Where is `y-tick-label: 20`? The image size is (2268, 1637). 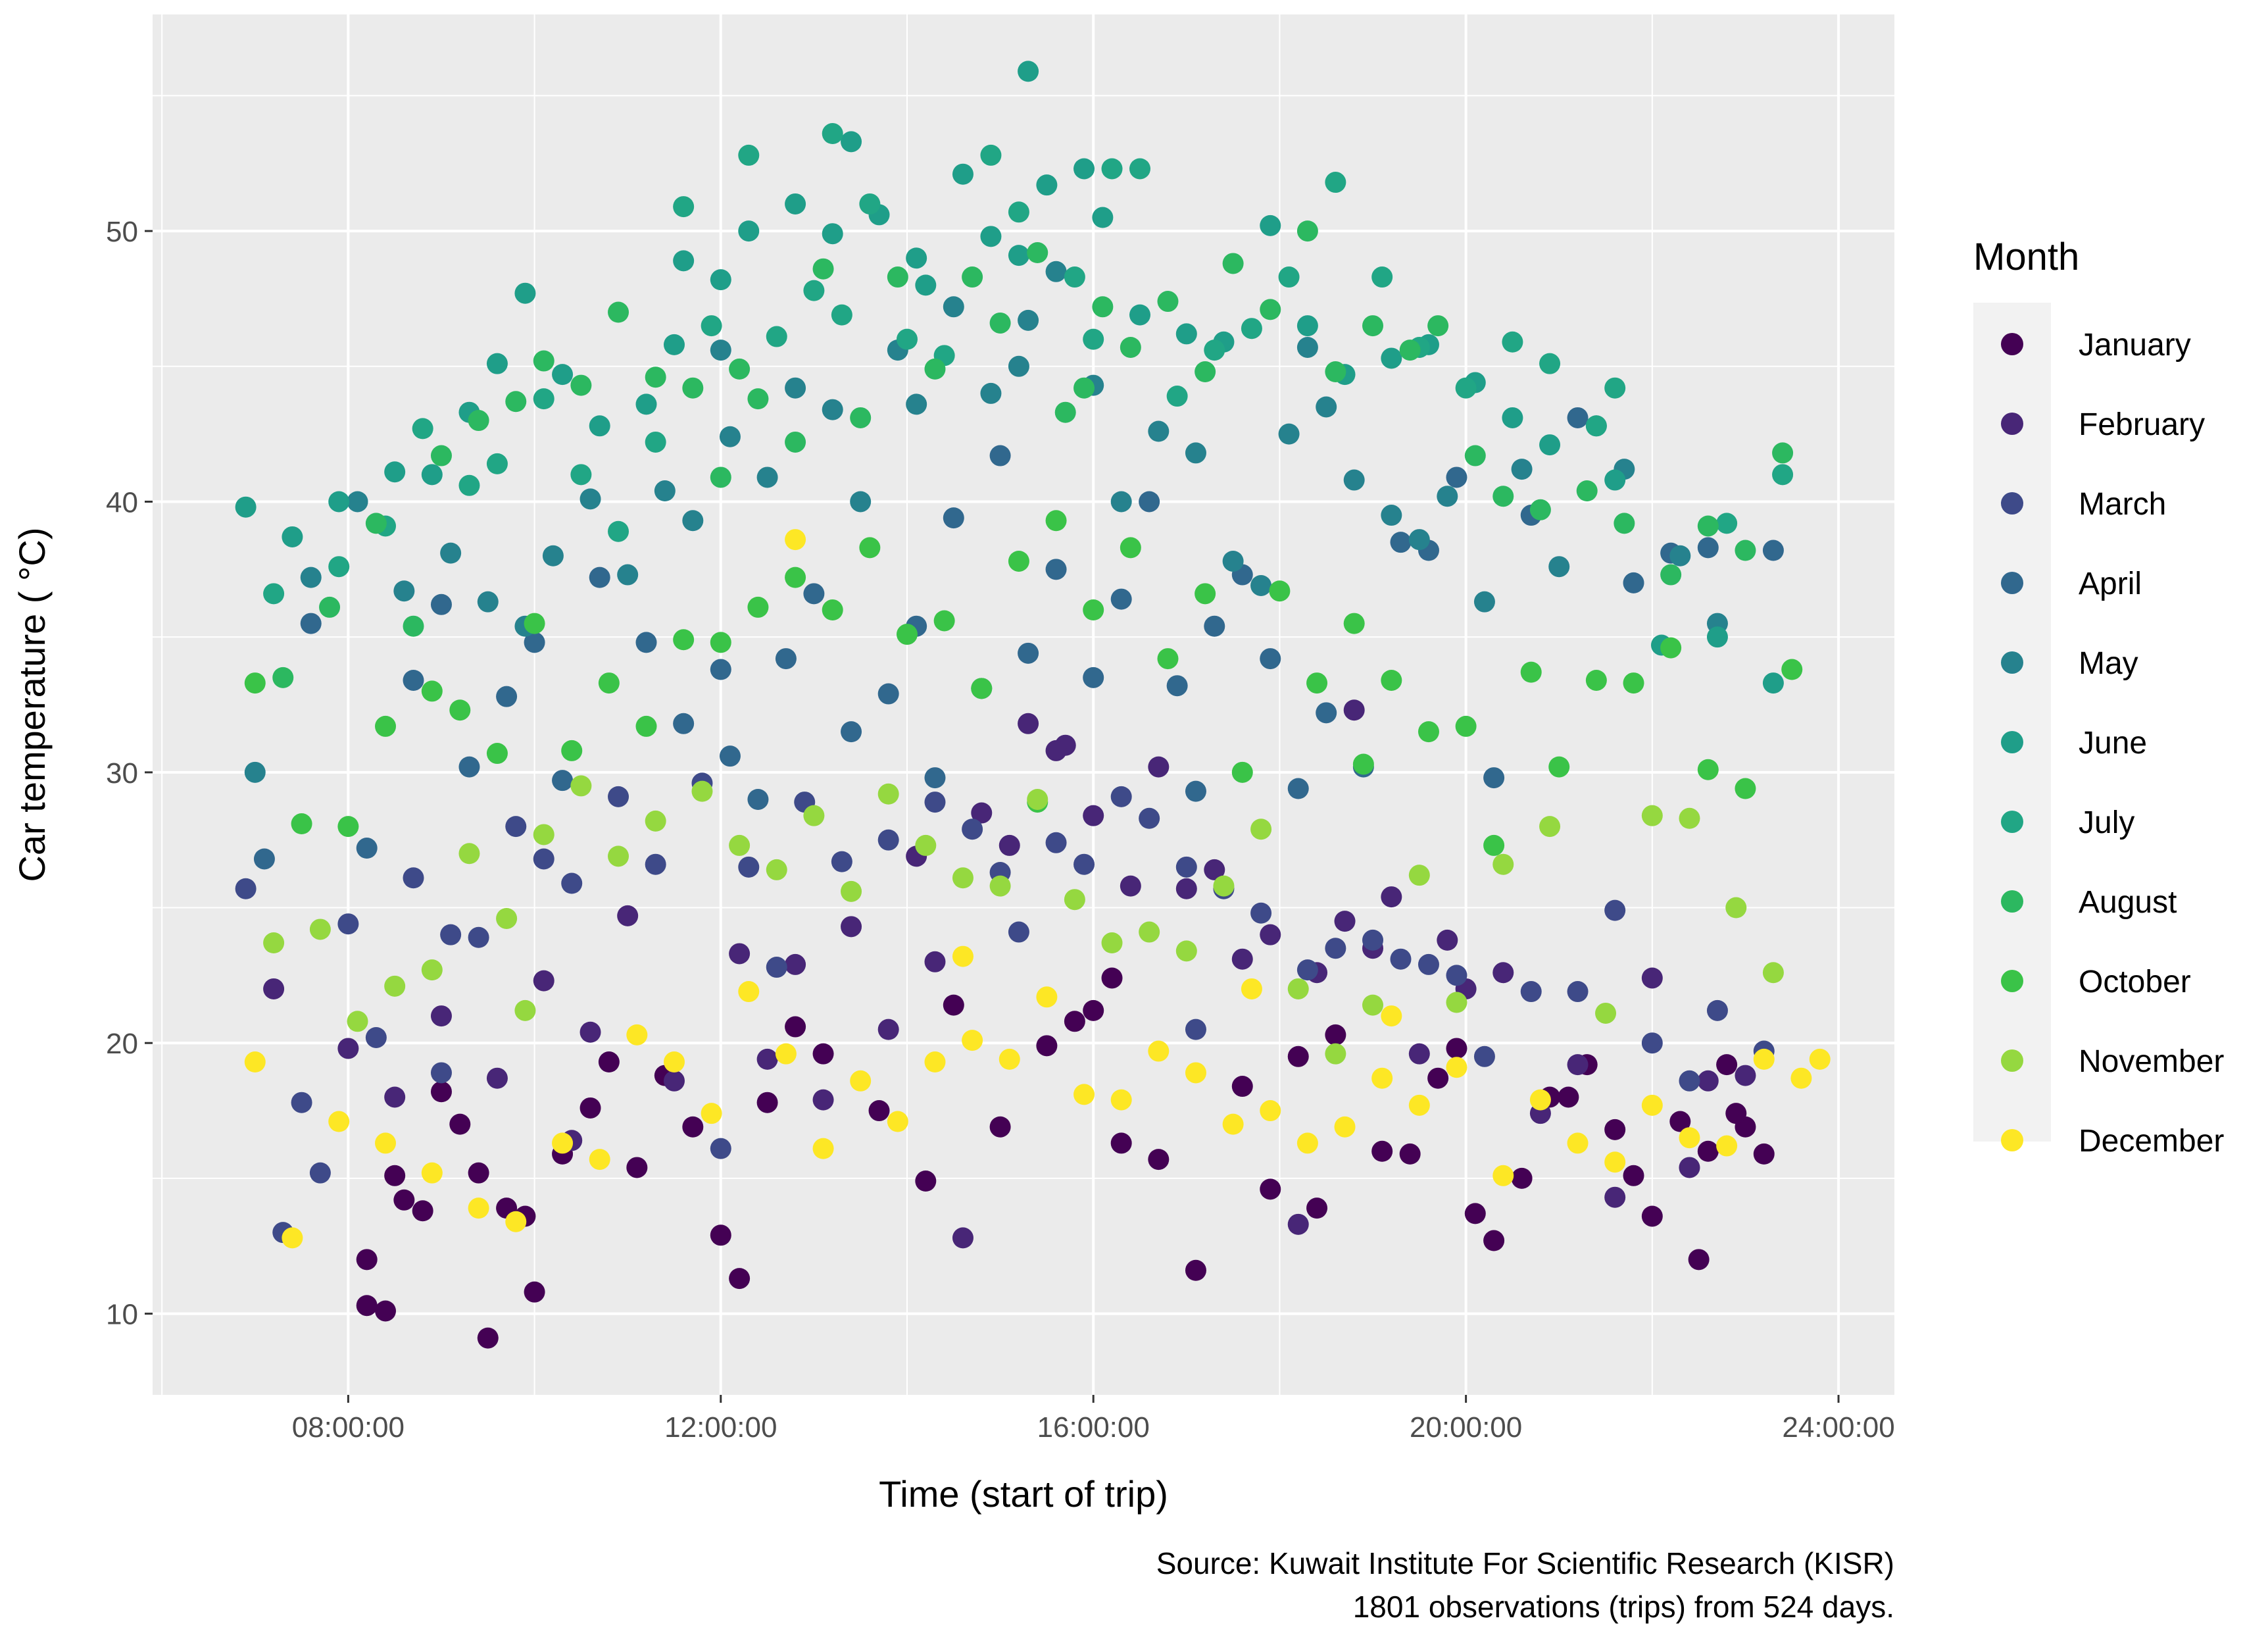
y-tick-label: 20 is located at coordinates (122, 1044).